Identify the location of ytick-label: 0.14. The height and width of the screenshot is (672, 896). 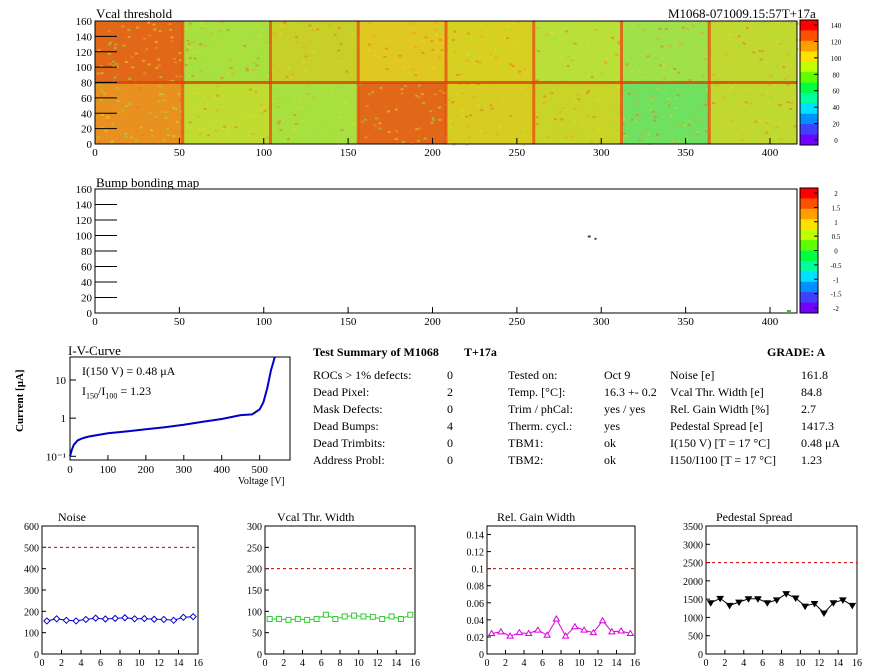
(476, 536).